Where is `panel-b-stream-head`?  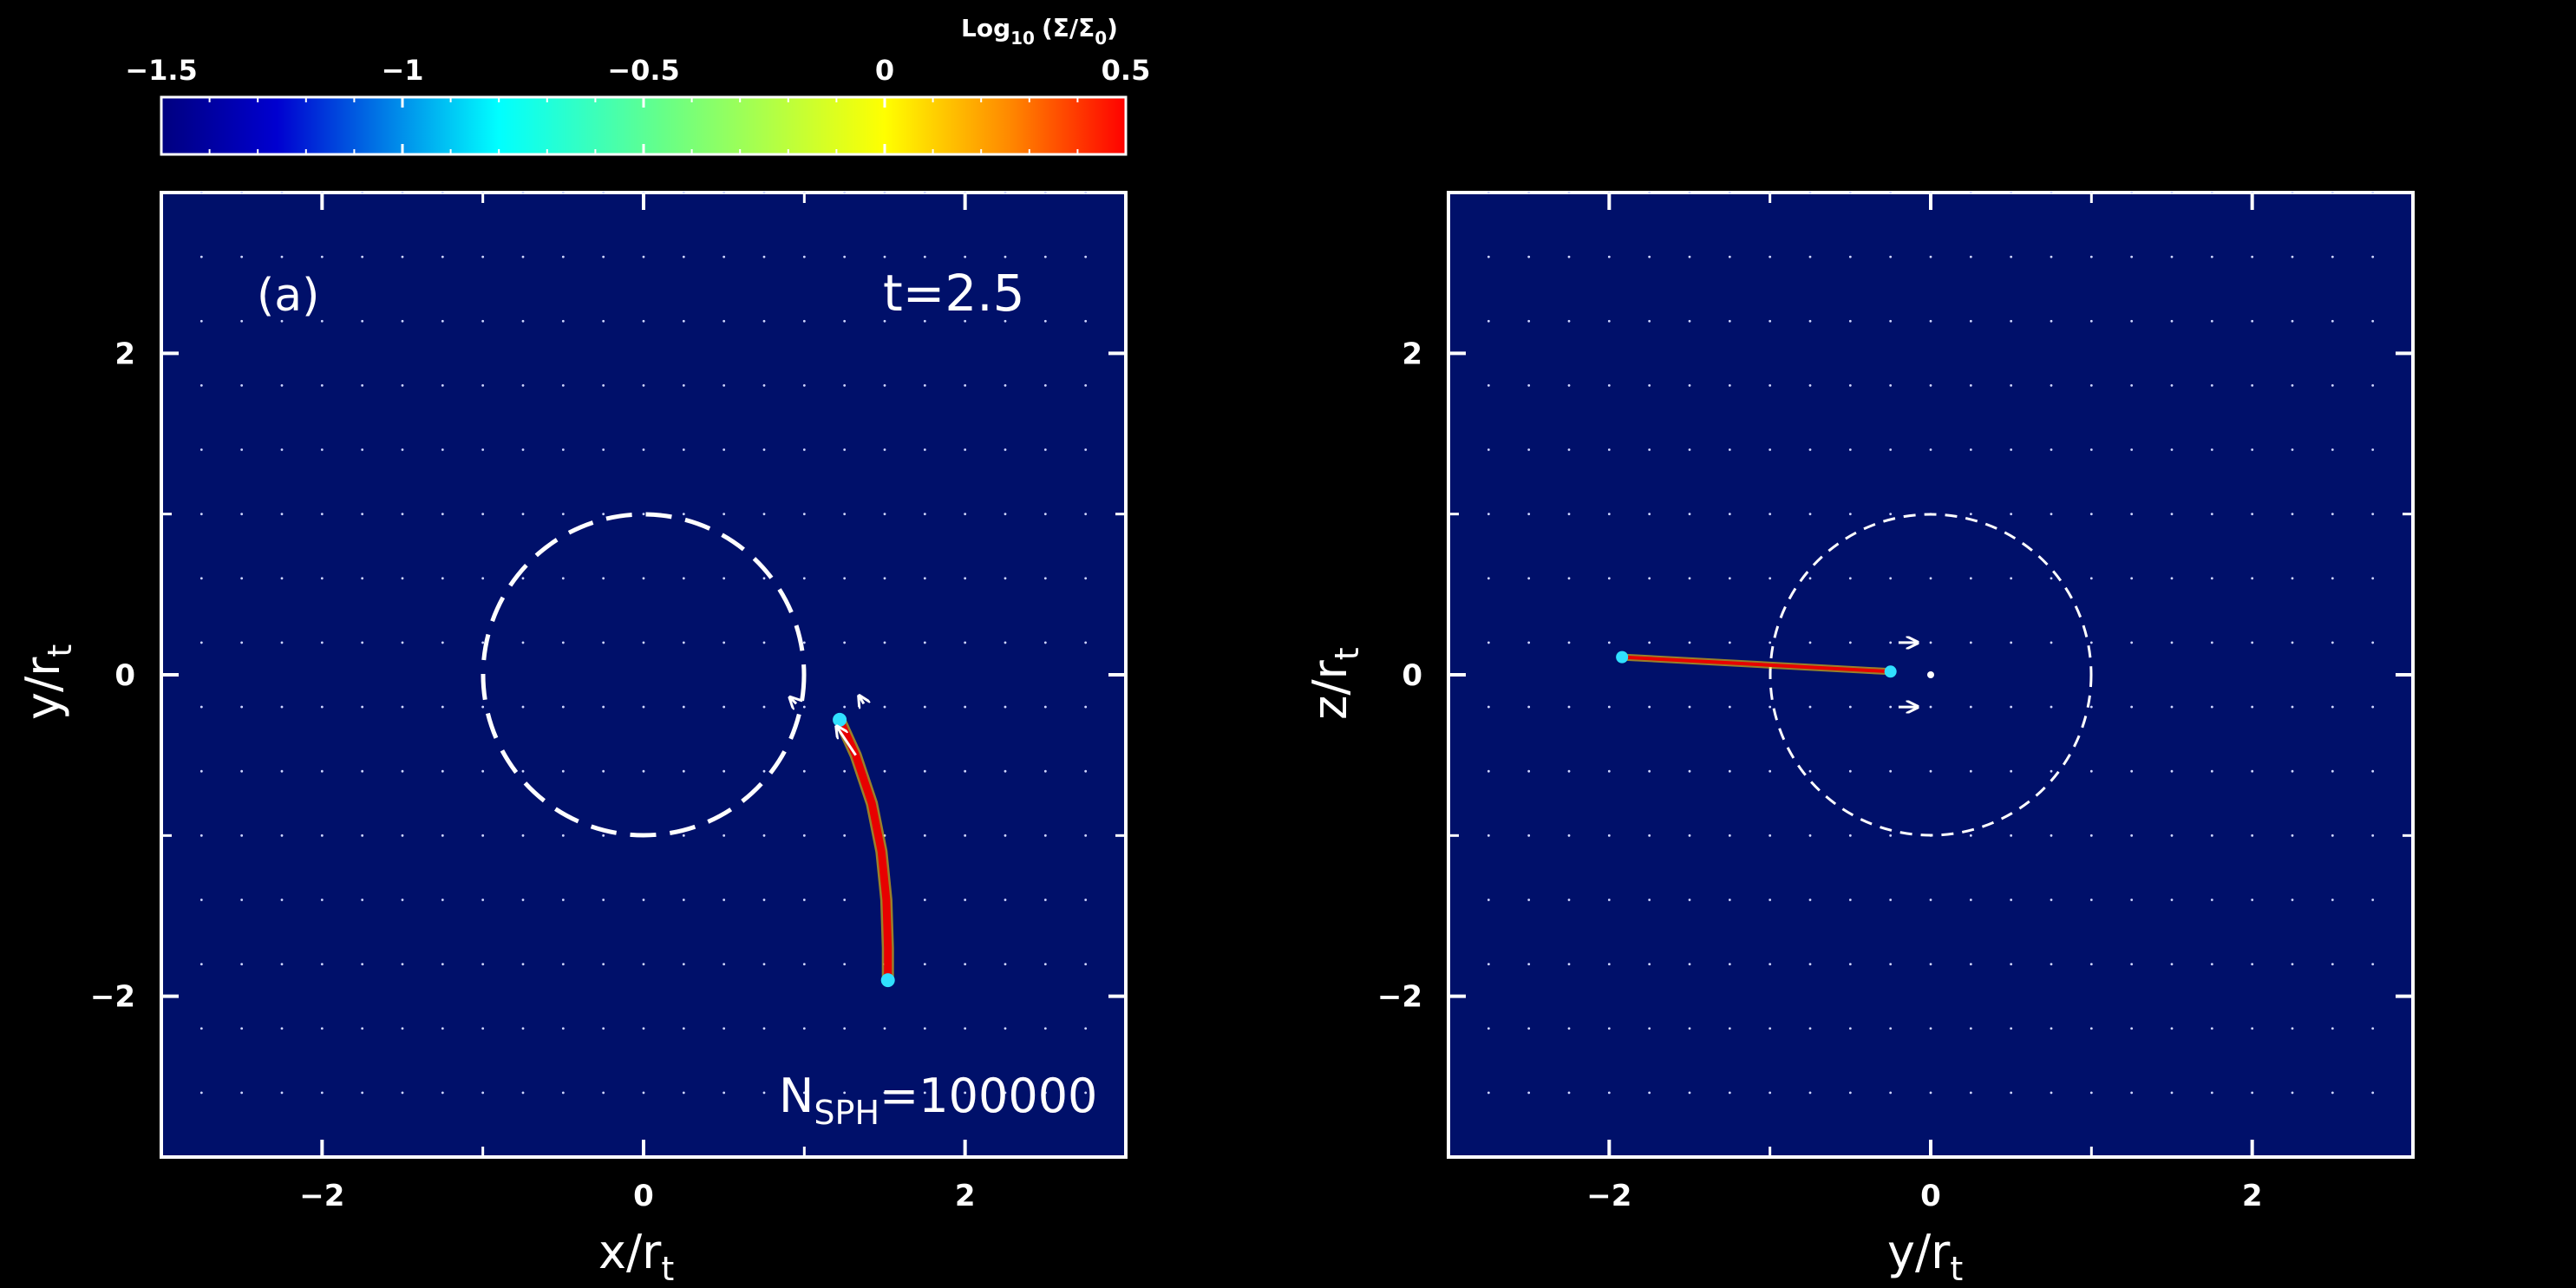 panel-b-stream-head is located at coordinates (1622, 657).